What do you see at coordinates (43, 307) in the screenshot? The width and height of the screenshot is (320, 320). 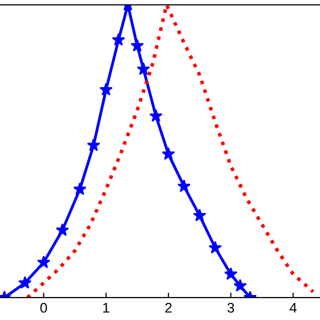 I see `x-tick-label: 0` at bounding box center [43, 307].